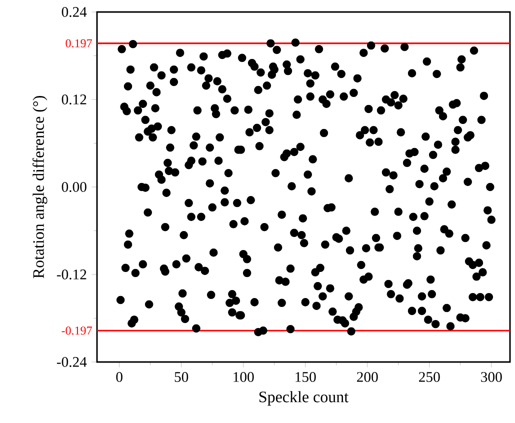 This screenshot has width=515, height=423. What do you see at coordinates (74, 99) in the screenshot?
I see `y-tick-label: 0.12` at bounding box center [74, 99].